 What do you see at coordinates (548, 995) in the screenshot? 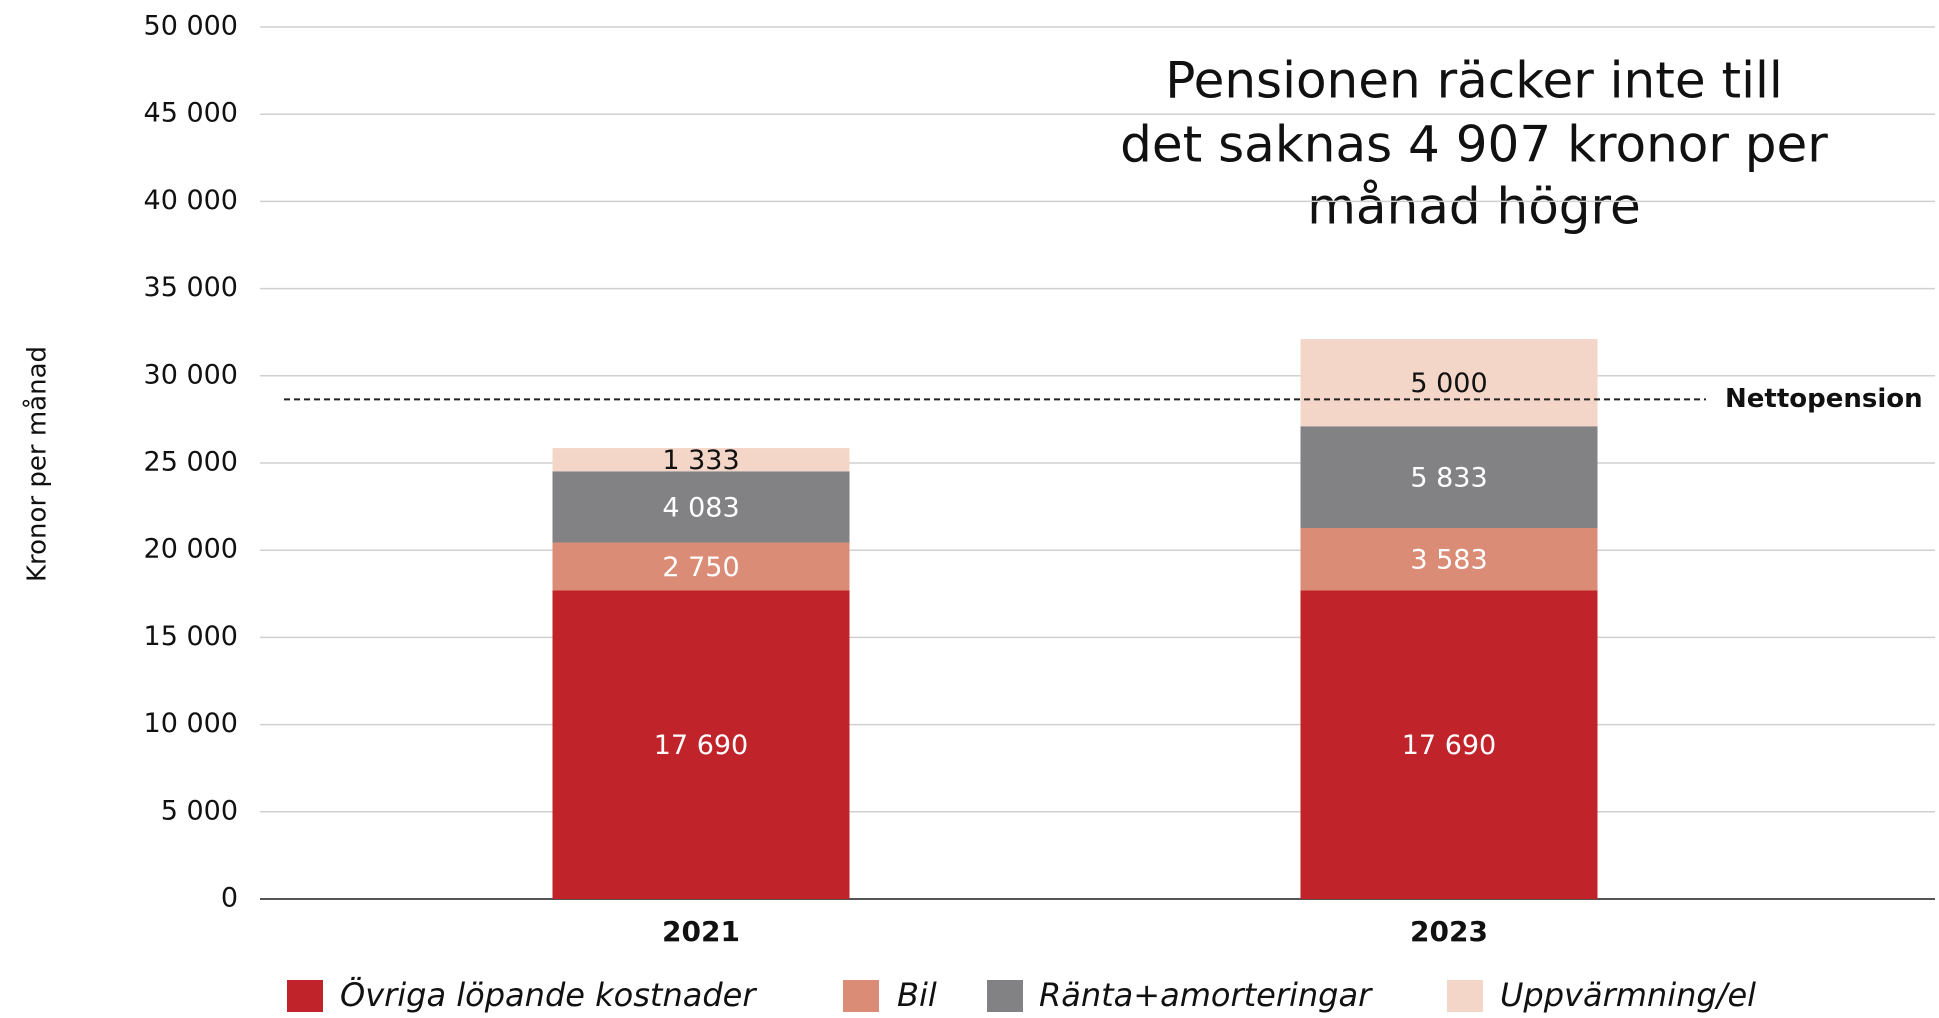
I see `legend-label: Övriga löpande kostnader` at bounding box center [548, 995].